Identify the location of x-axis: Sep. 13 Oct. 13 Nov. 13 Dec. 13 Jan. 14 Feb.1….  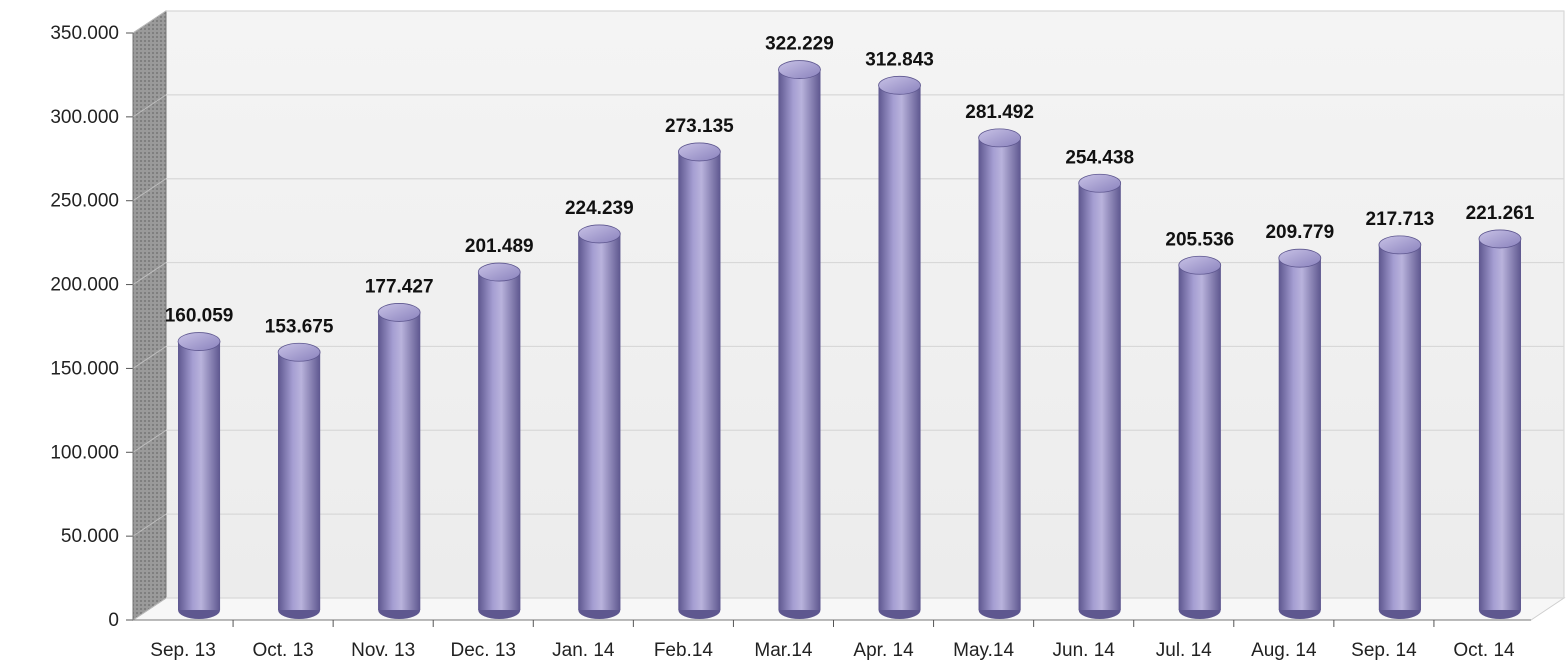
(832, 640).